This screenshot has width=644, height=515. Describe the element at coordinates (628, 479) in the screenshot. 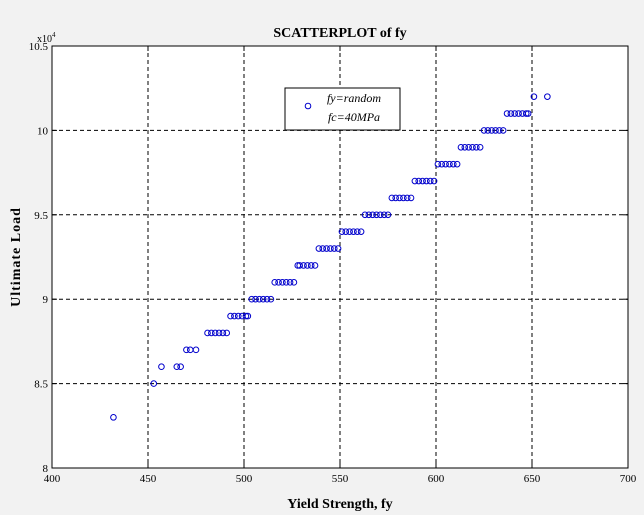

I see `x-tick-label: 700` at that location.